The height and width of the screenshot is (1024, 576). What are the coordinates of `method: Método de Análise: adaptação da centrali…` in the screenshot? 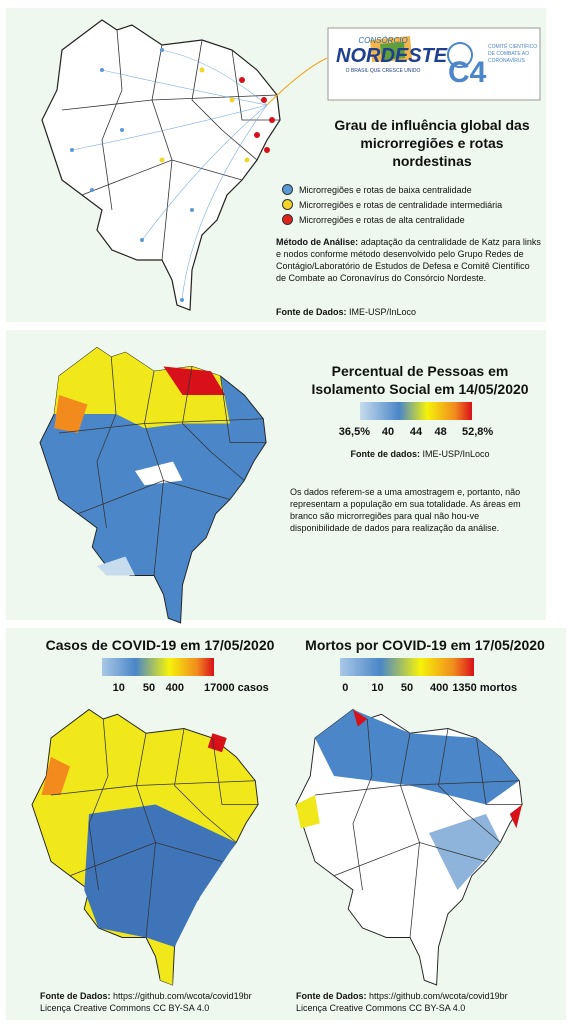 It's located at (409, 260).